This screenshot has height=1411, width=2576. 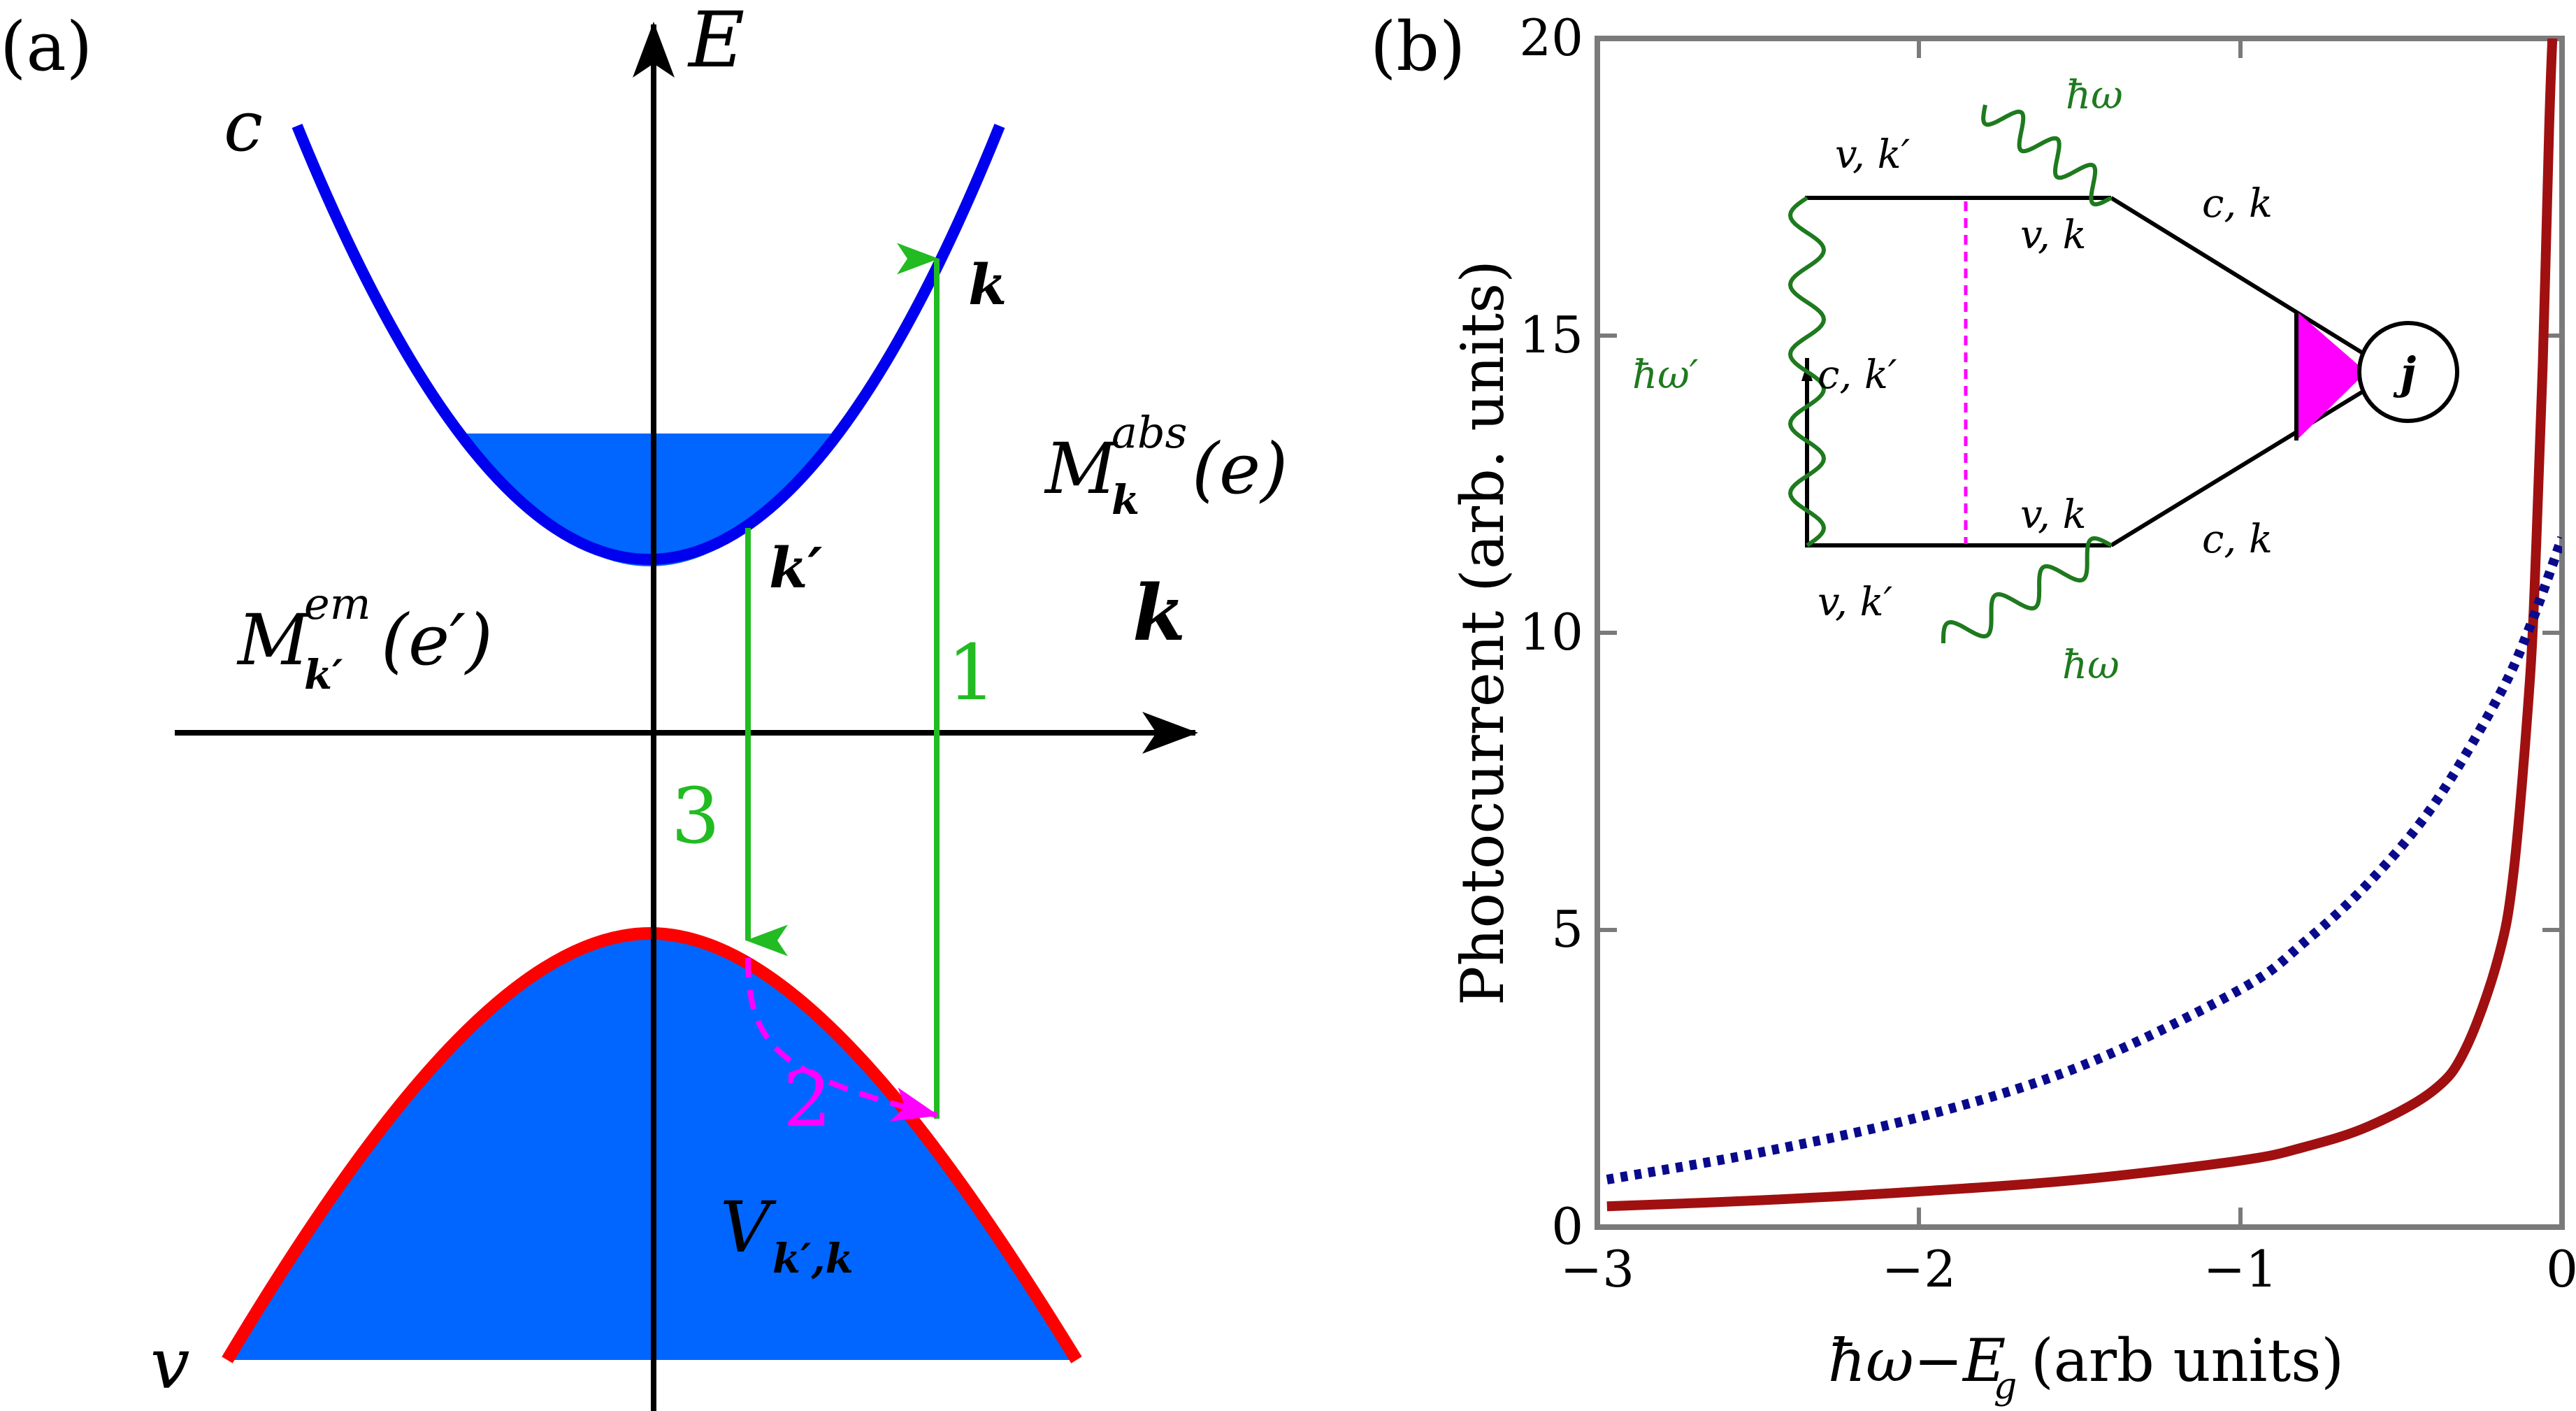 I want to click on y-tick-label: 15, so click(x=1551, y=335).